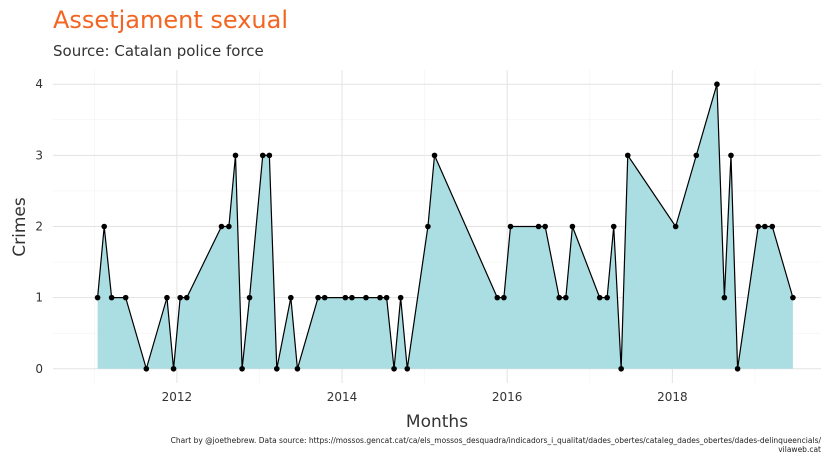 The image size is (829, 466). Describe the element at coordinates (177, 397) in the screenshot. I see `x-tick-label: 2012` at that location.